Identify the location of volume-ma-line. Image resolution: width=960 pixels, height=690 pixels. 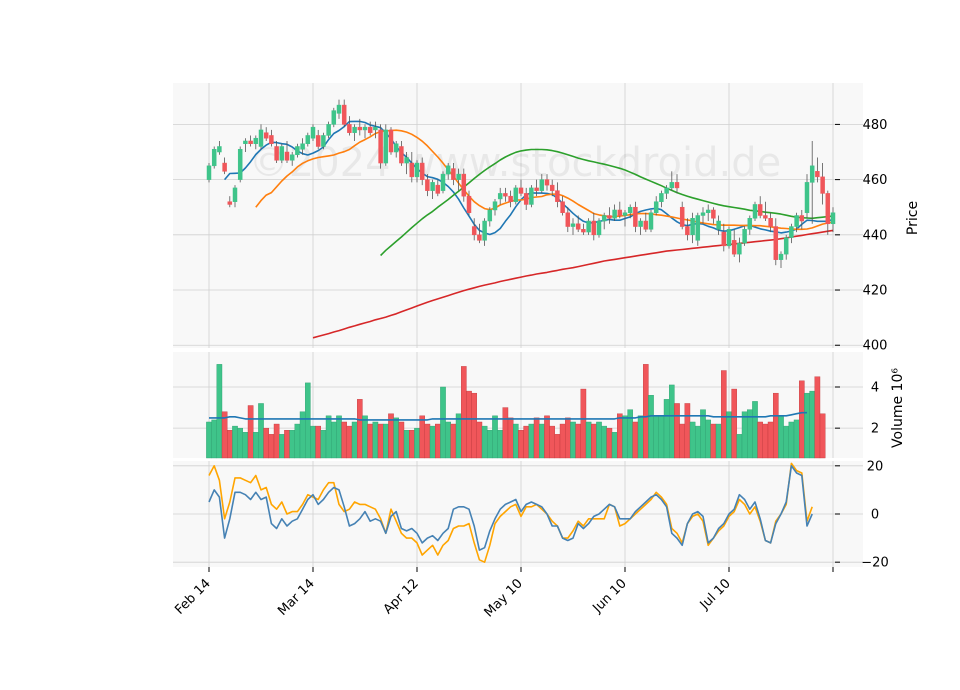
(508, 416).